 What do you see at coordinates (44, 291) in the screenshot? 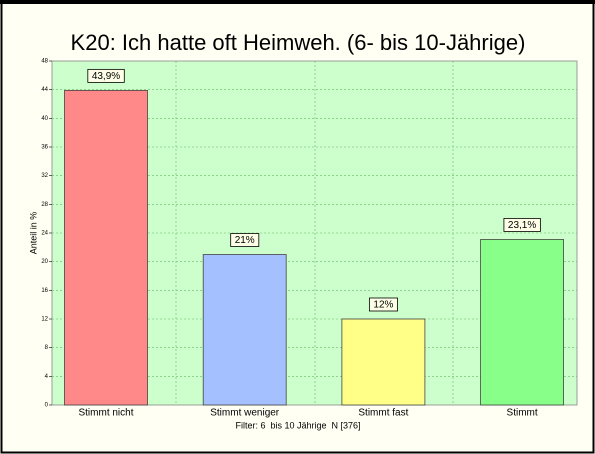
I see `y-tick-label: 16` at bounding box center [44, 291].